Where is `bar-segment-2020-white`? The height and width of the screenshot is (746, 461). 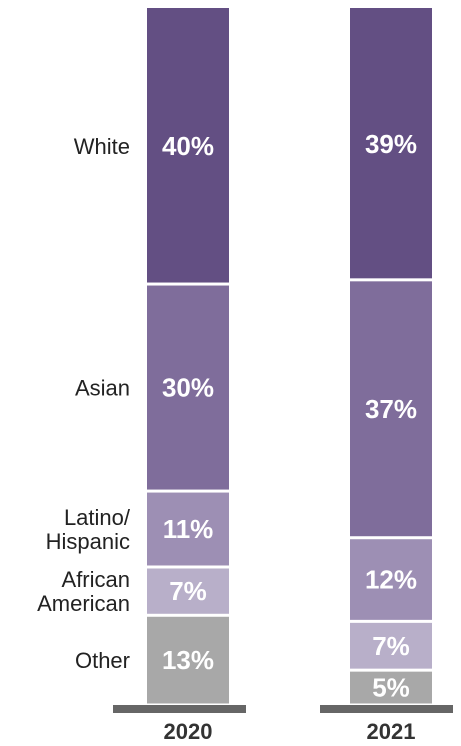
bar-segment-2020-white is located at coordinates (188, 145).